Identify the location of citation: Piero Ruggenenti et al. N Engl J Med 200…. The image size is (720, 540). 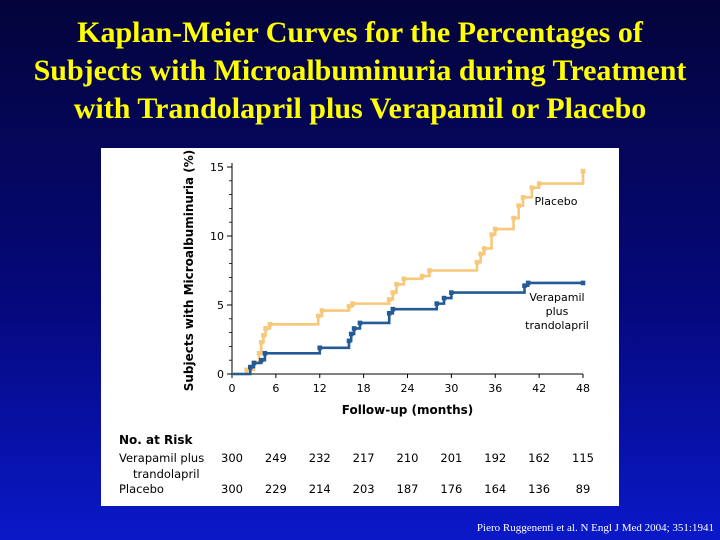
(595, 528).